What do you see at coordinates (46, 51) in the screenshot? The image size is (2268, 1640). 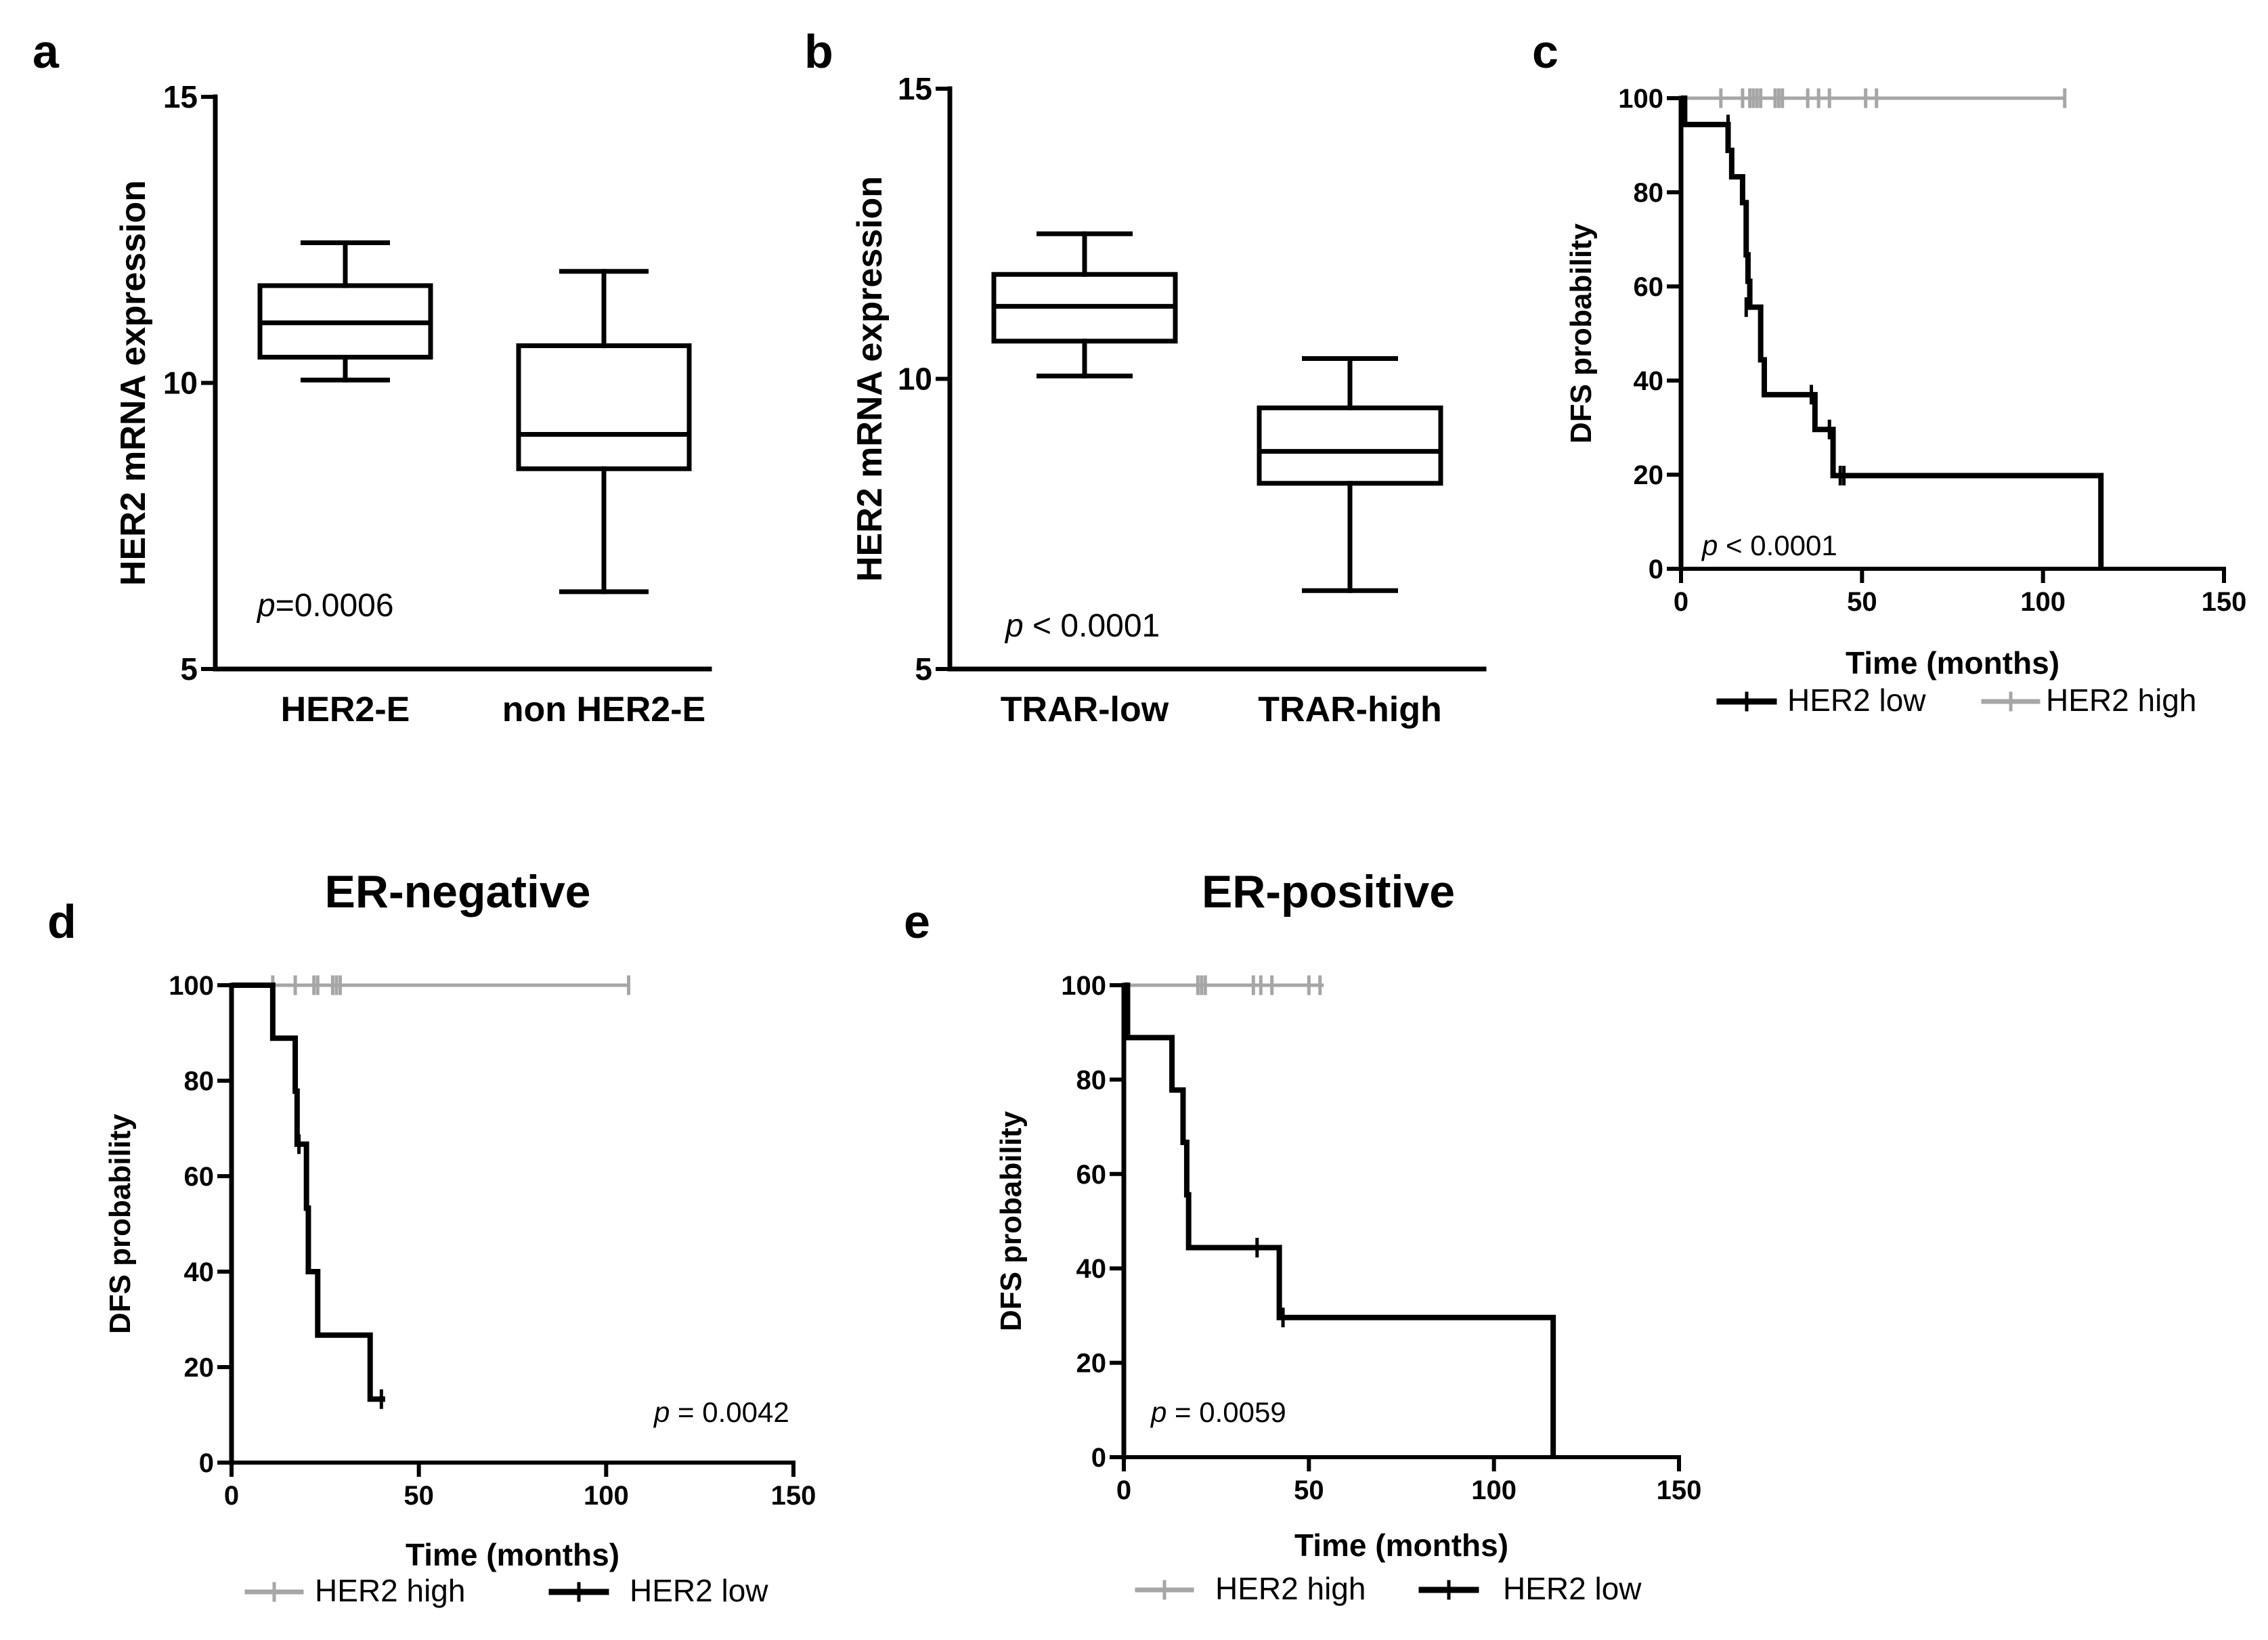 I see `panel-label: a` at bounding box center [46, 51].